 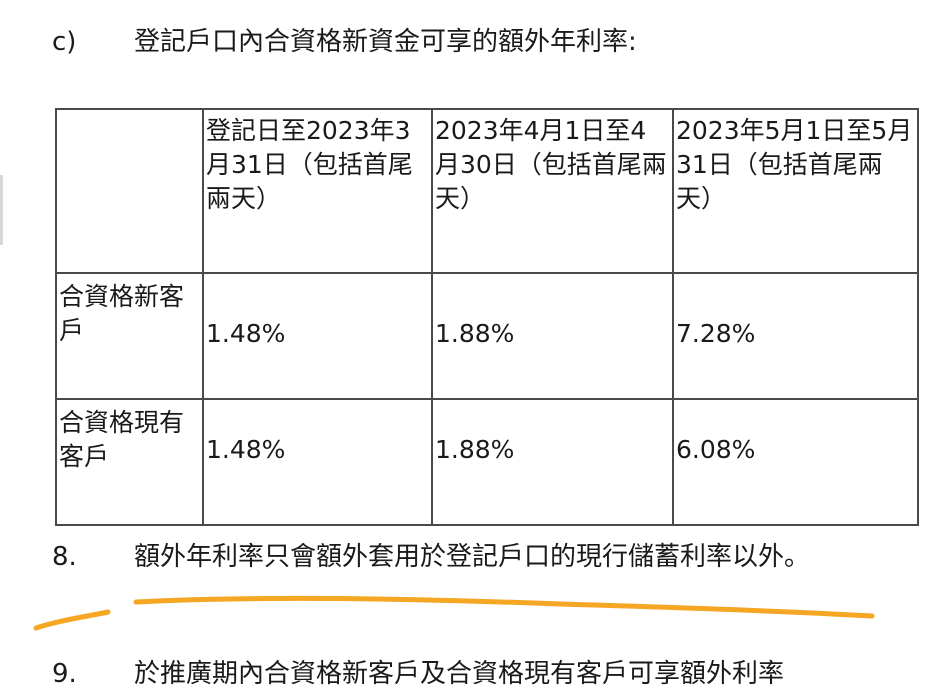 What do you see at coordinates (504, 607) in the screenshot?
I see `underline-stroke-long` at bounding box center [504, 607].